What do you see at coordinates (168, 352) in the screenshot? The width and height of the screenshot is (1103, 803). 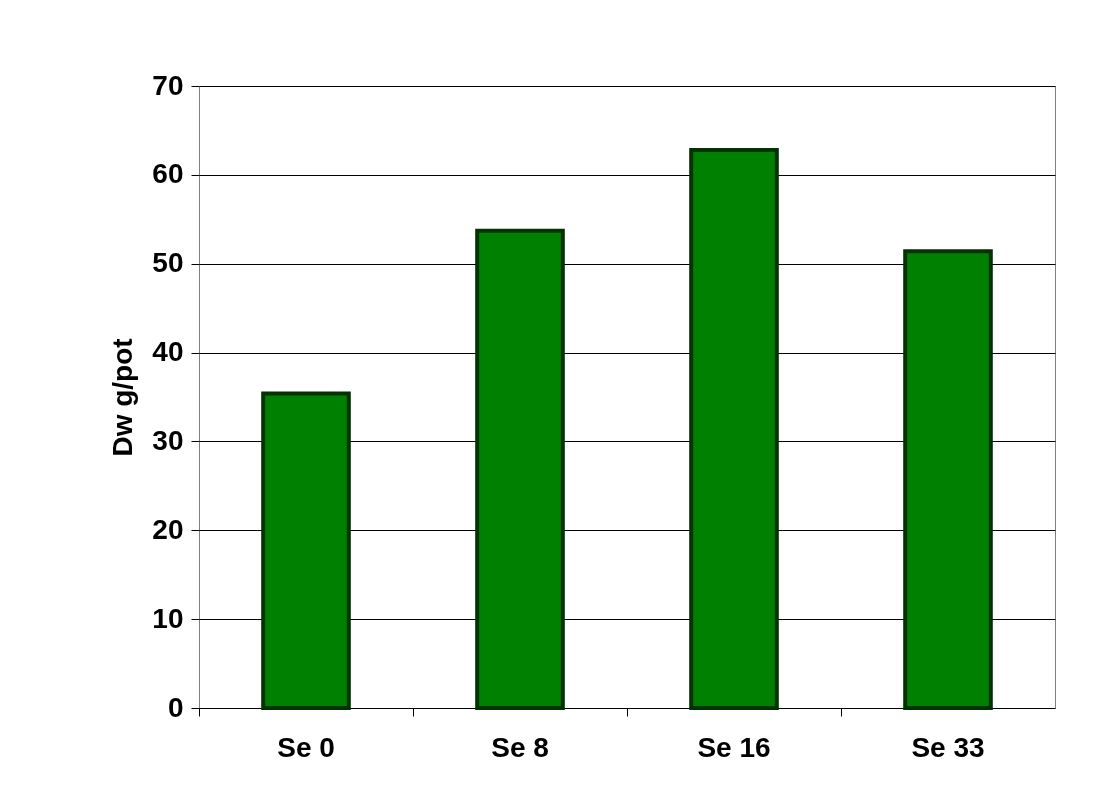 I see `y-tick-label: 40` at bounding box center [168, 352].